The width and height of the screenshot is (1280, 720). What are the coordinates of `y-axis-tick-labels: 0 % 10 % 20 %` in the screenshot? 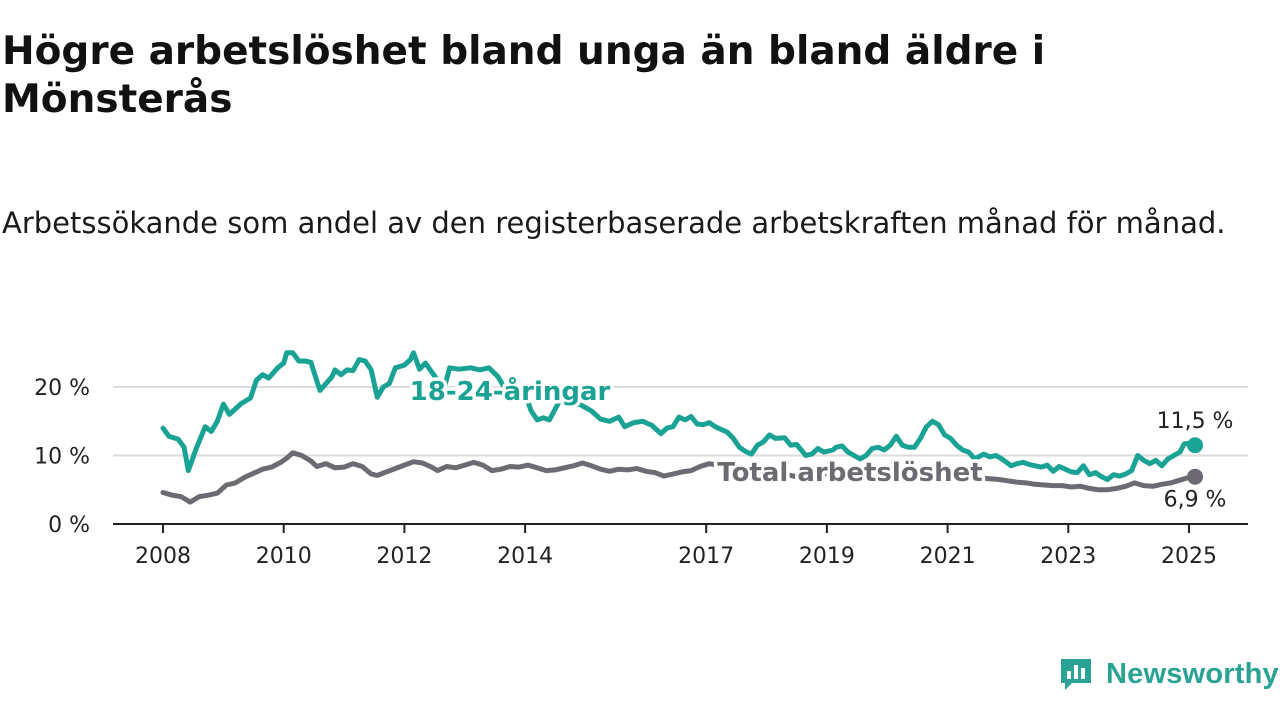 It's located at (62, 457).